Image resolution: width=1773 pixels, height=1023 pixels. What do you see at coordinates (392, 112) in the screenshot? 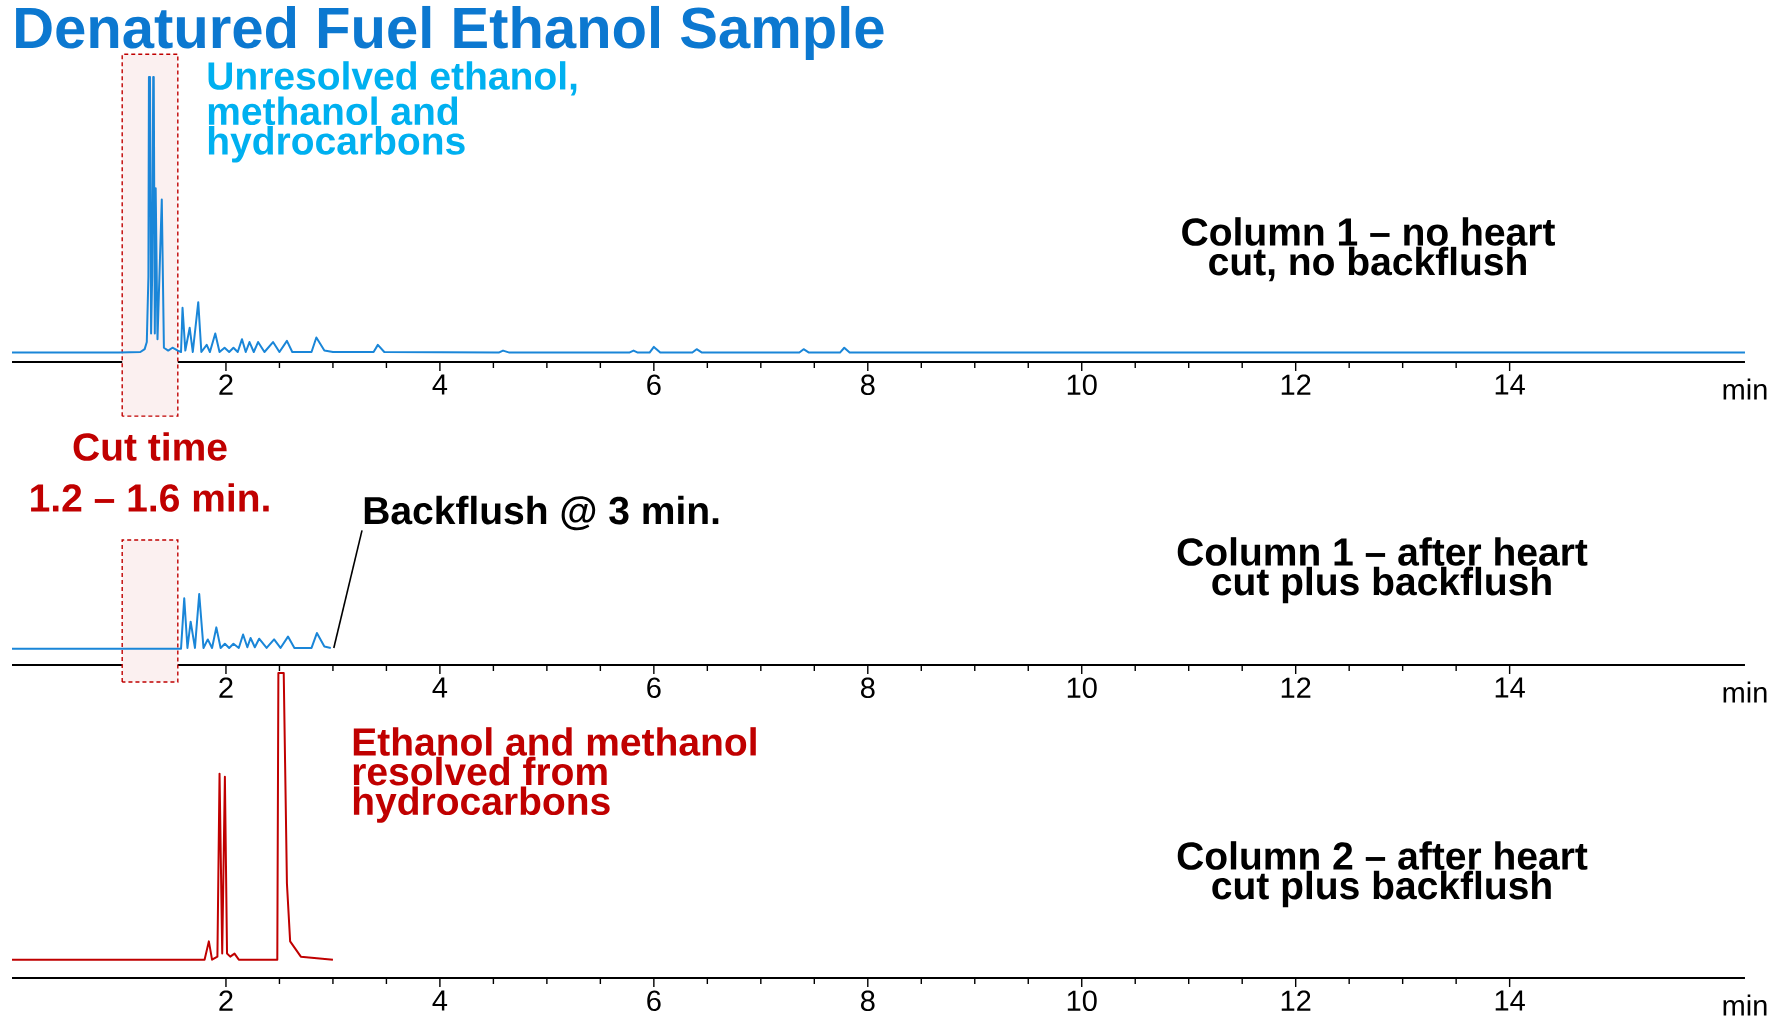
I see `annotation: Unresolved ethanol, methanol and hydrocarbons` at bounding box center [392, 112].